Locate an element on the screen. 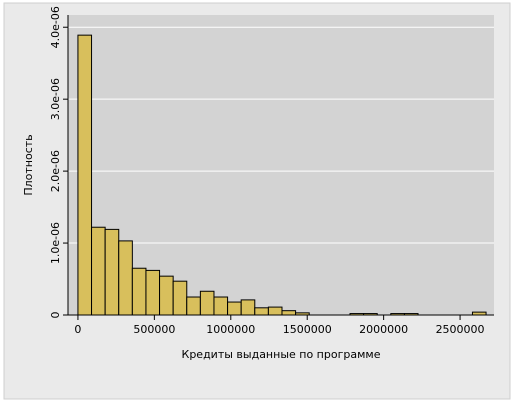  x-tick-label: 1000000 is located at coordinates (230, 329).